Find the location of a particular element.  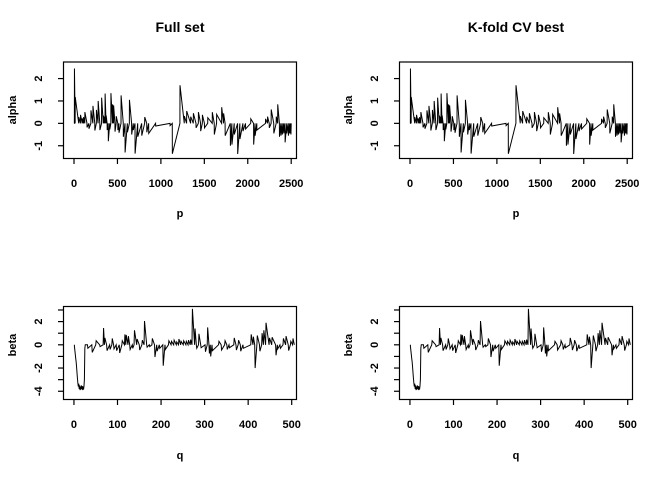

y-axis-label-alpha-right: alpha is located at coordinates (349, 110).